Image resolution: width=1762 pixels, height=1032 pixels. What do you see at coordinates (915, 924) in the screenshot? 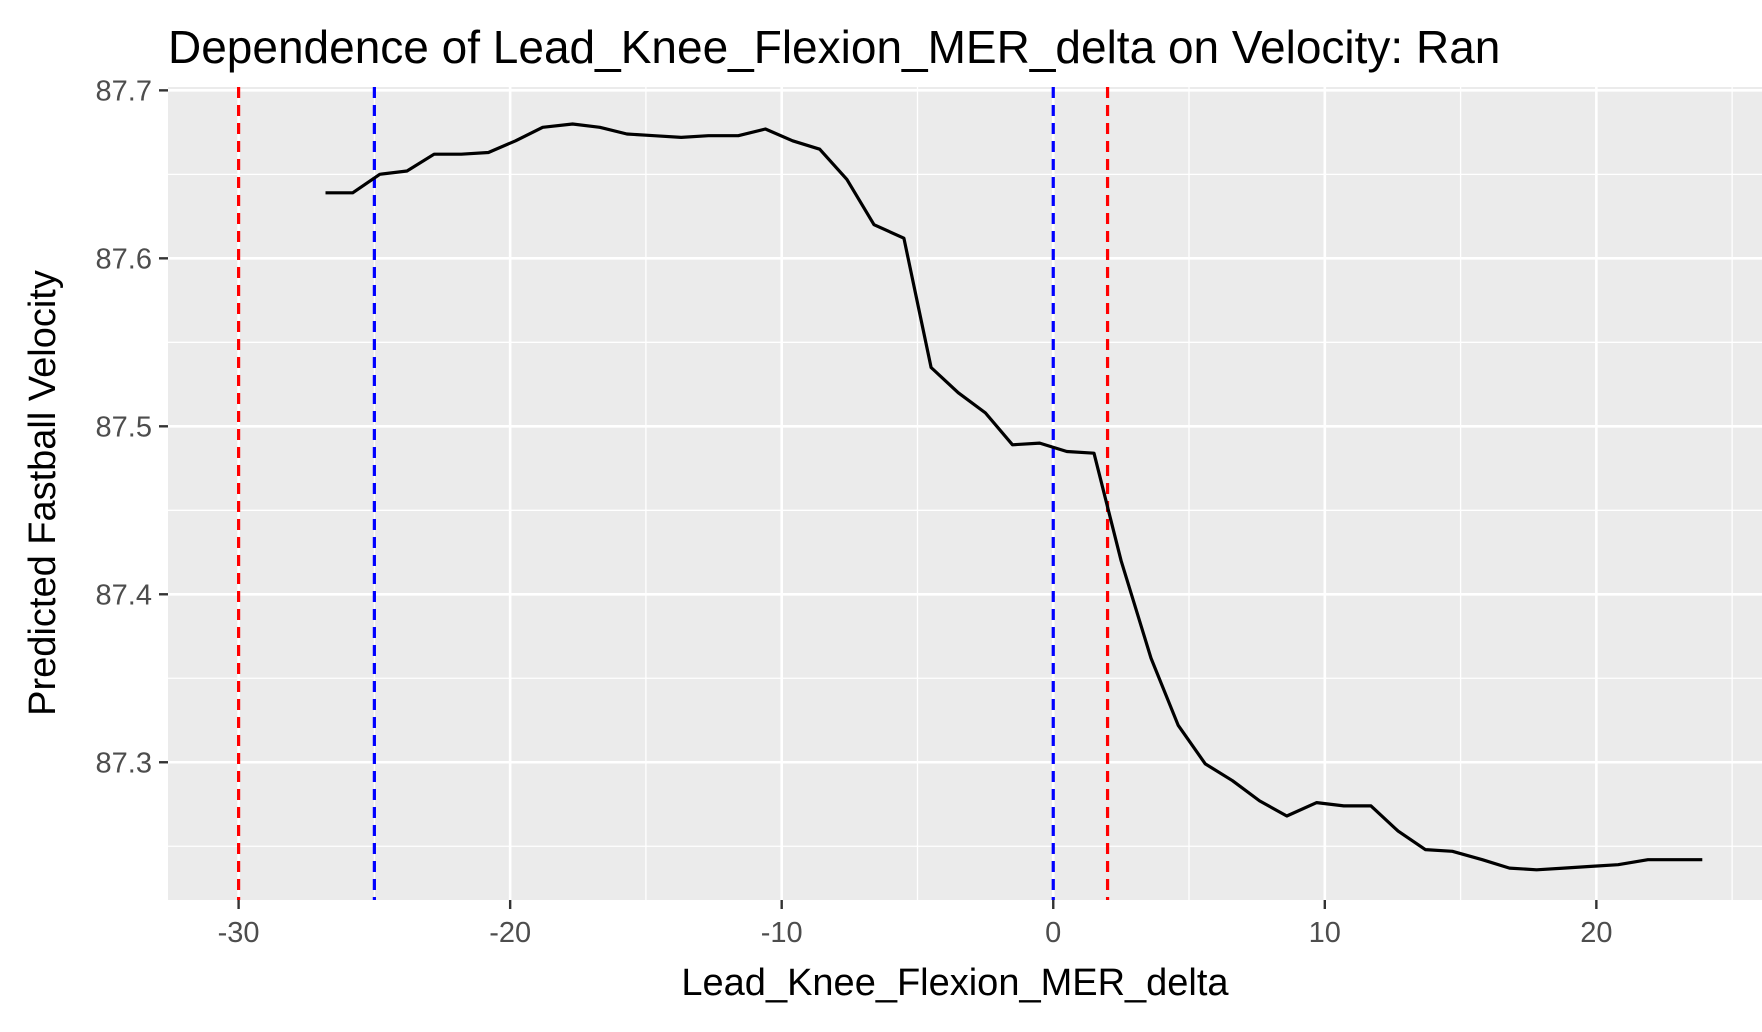
I see `x-axis: -30 -20 -10 0 10 20` at bounding box center [915, 924].